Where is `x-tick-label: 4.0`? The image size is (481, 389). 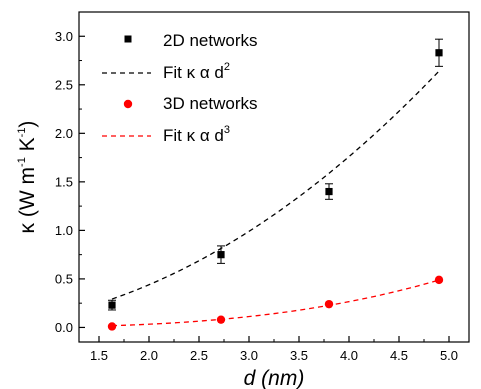
x-tick-label: 4.0 is located at coordinates (349, 355).